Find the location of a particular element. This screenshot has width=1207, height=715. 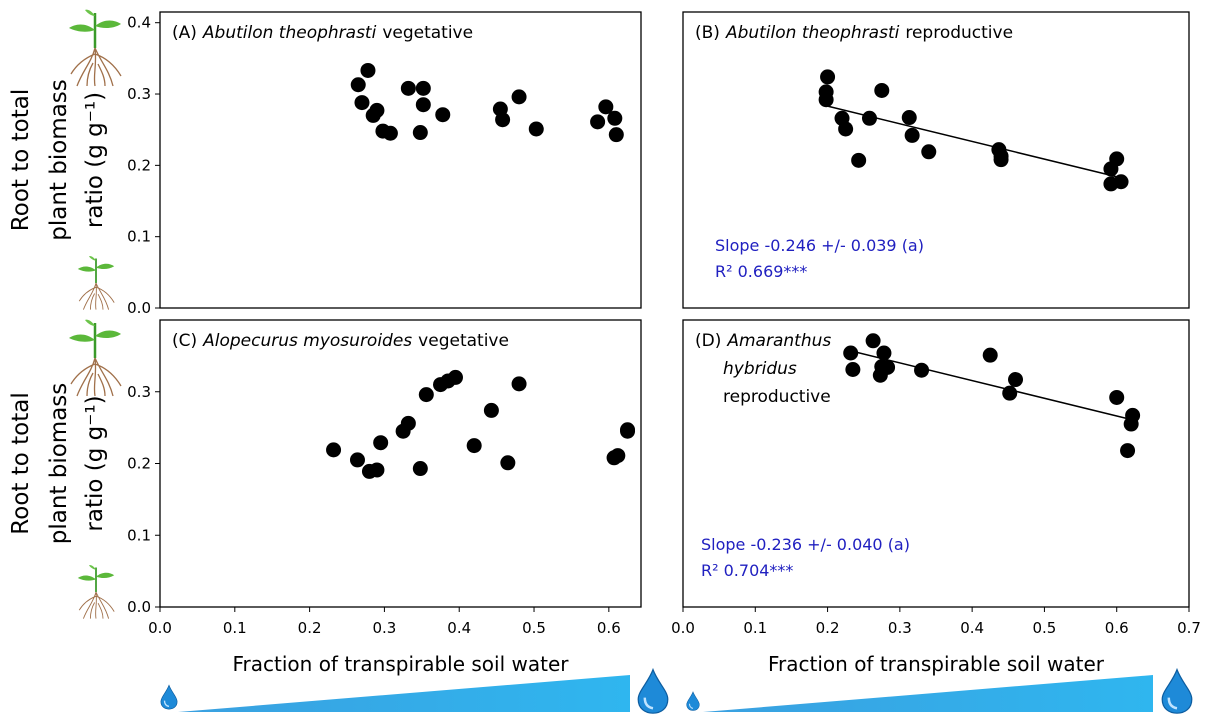

x-tick-label: 0.3 is located at coordinates (900, 628).